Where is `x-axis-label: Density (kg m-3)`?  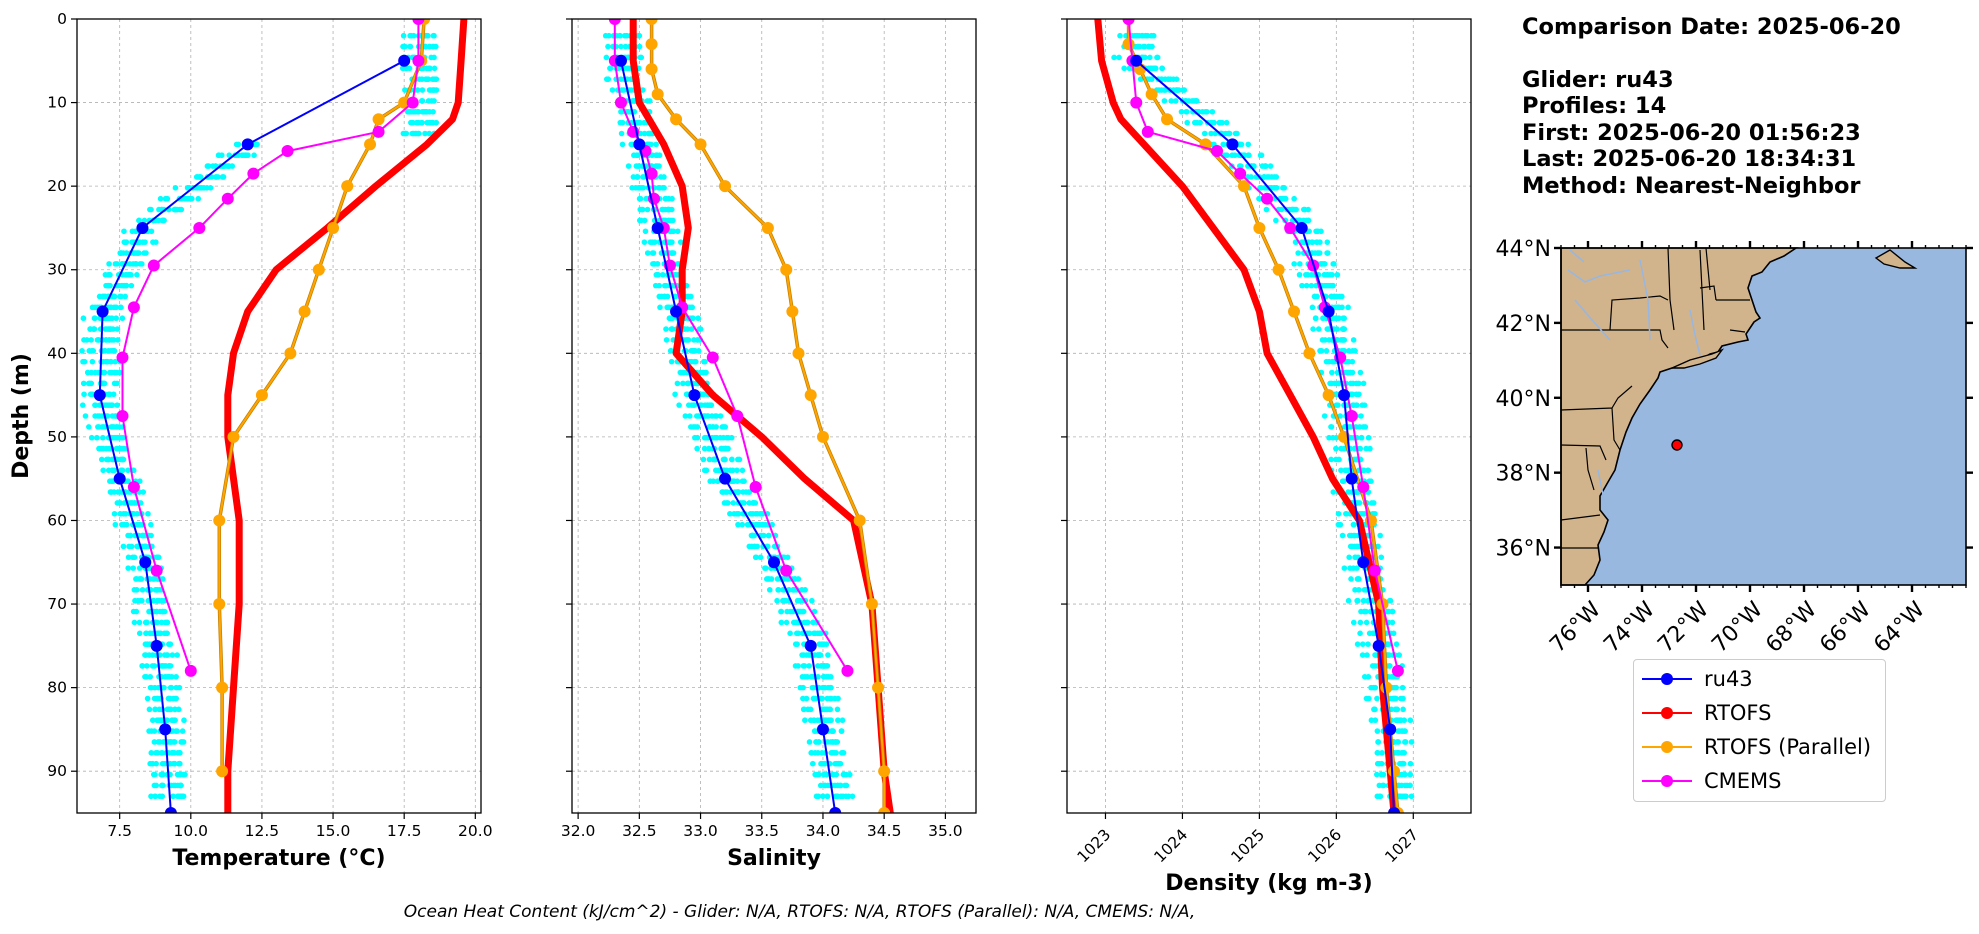
x-axis-label: Density (kg m-3) is located at coordinates (1269, 883).